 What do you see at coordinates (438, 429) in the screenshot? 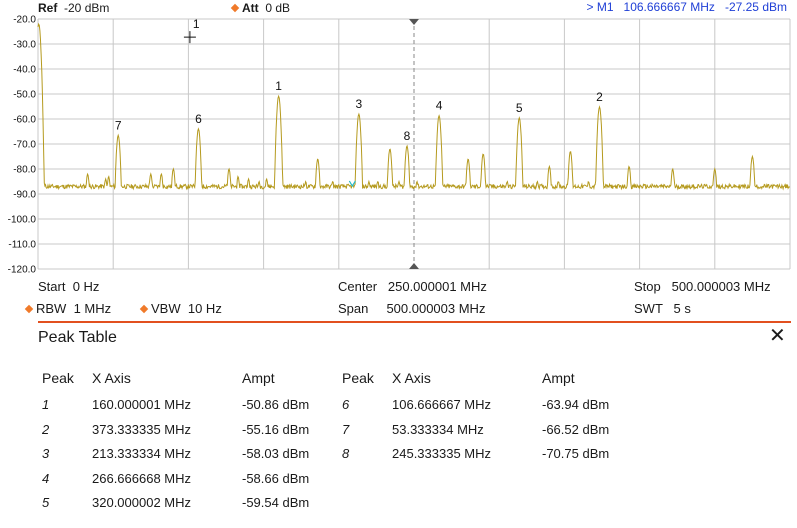
I see `peak-frequency: 53.333334 MHz` at bounding box center [438, 429].